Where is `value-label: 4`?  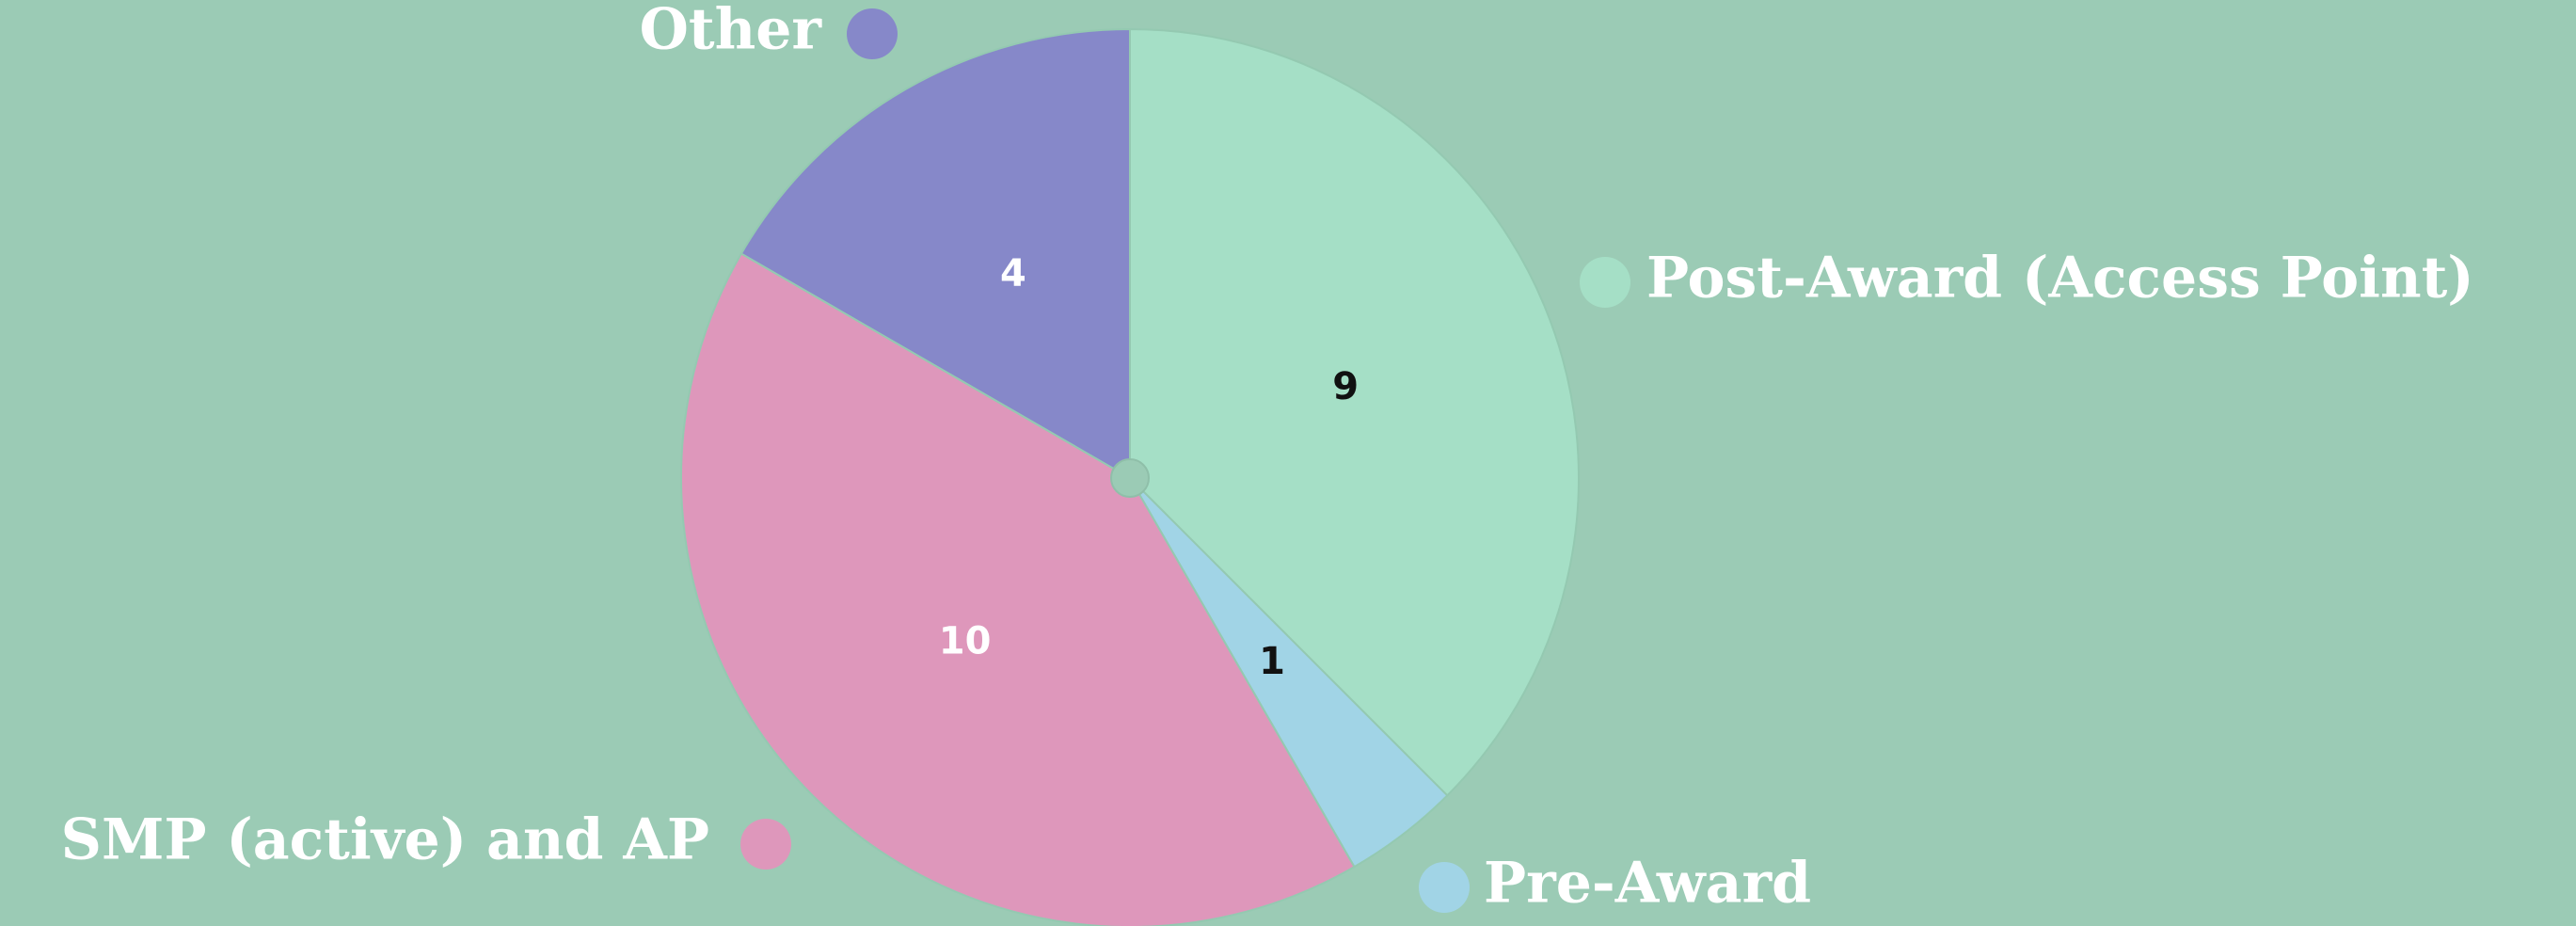
value-label: 4 is located at coordinates (1013, 273).